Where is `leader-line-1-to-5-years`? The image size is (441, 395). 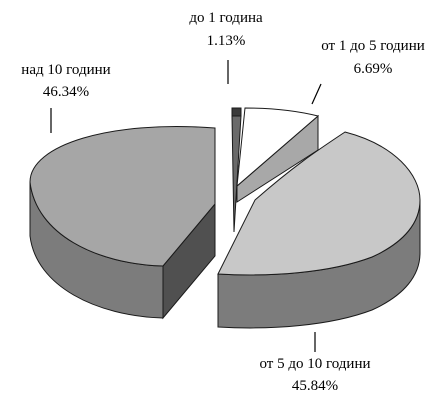 leader-line-1-to-5-years is located at coordinates (316, 94).